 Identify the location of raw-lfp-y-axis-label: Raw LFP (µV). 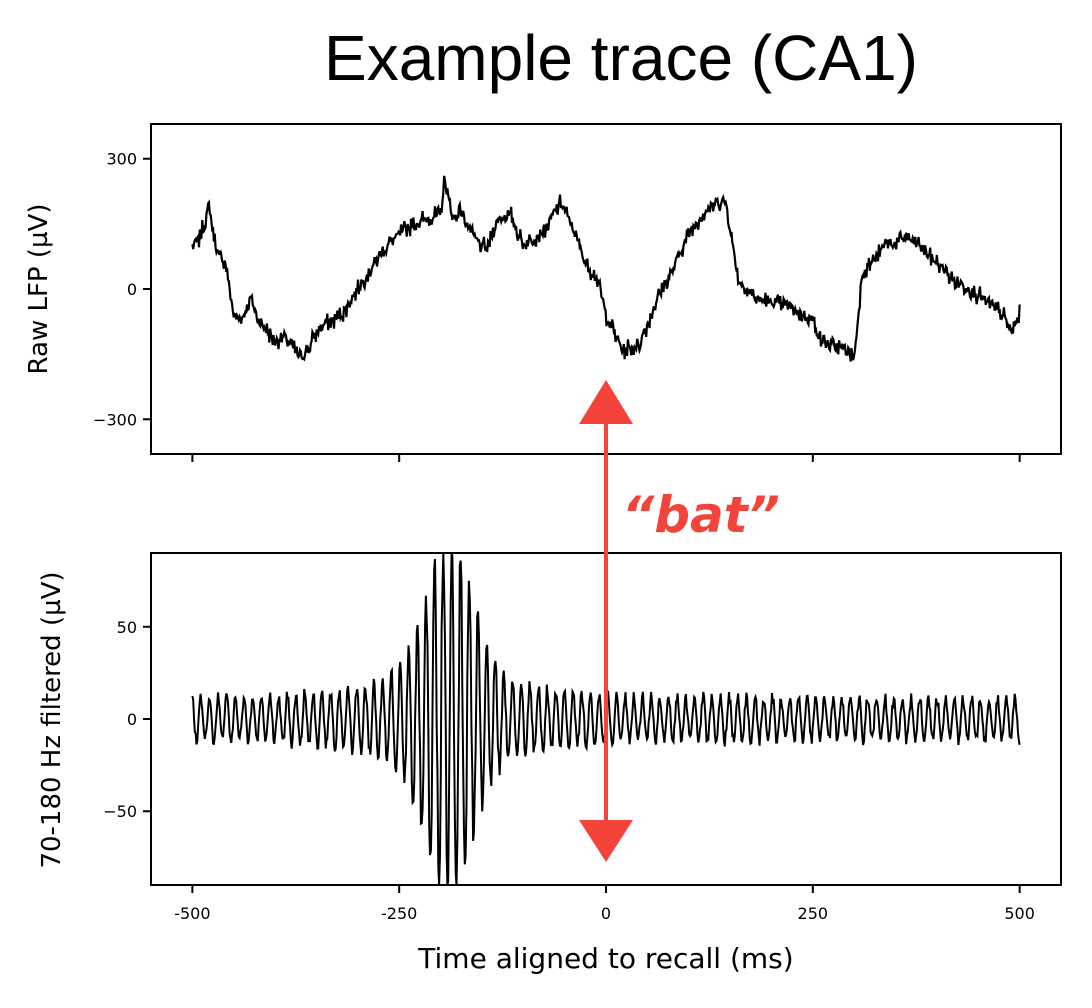
(39, 289).